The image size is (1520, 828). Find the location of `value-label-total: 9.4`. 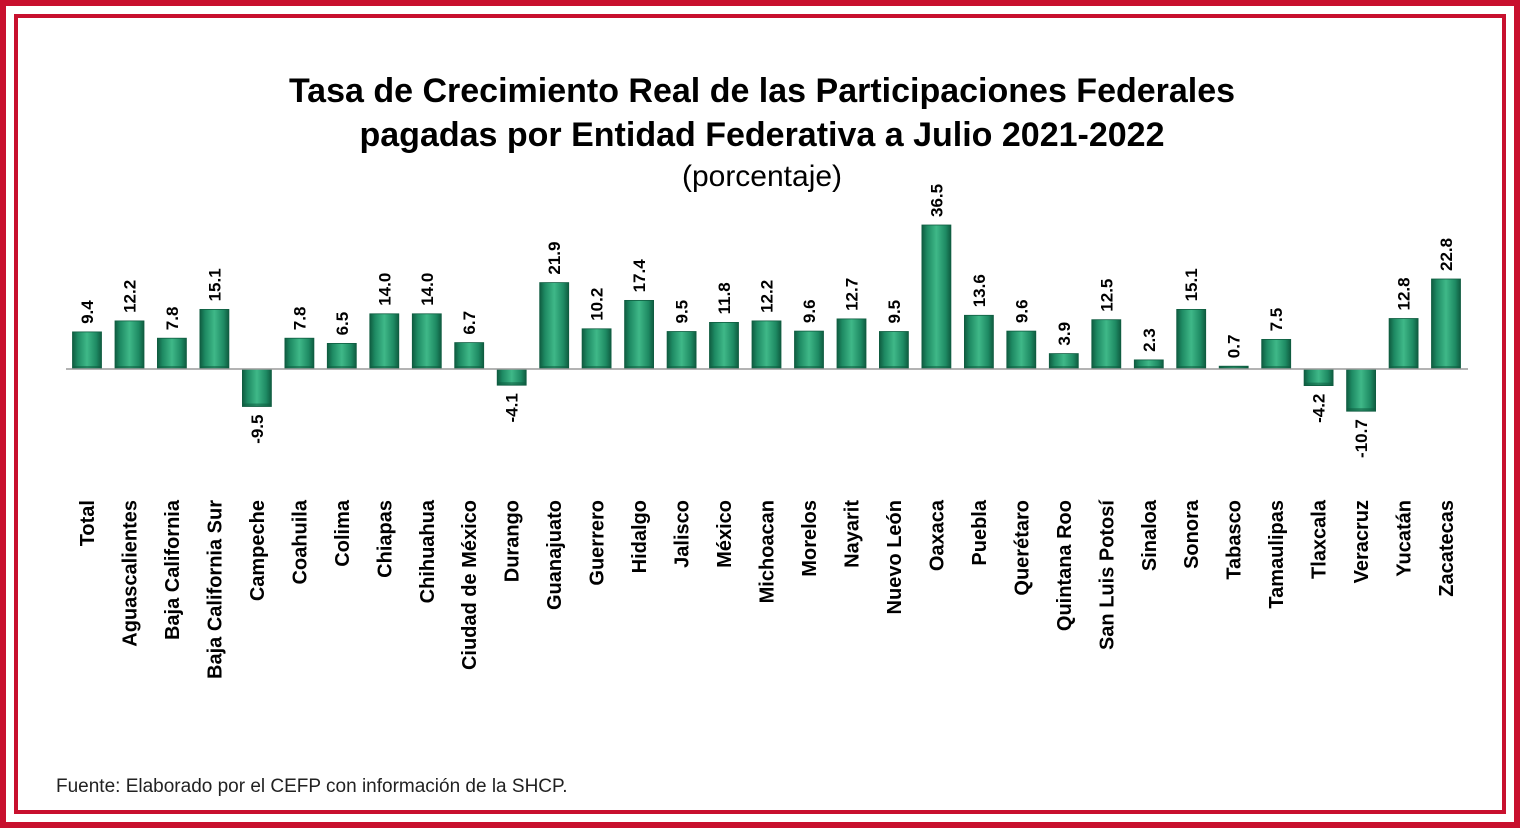

value-label-total: 9.4 is located at coordinates (87, 312).